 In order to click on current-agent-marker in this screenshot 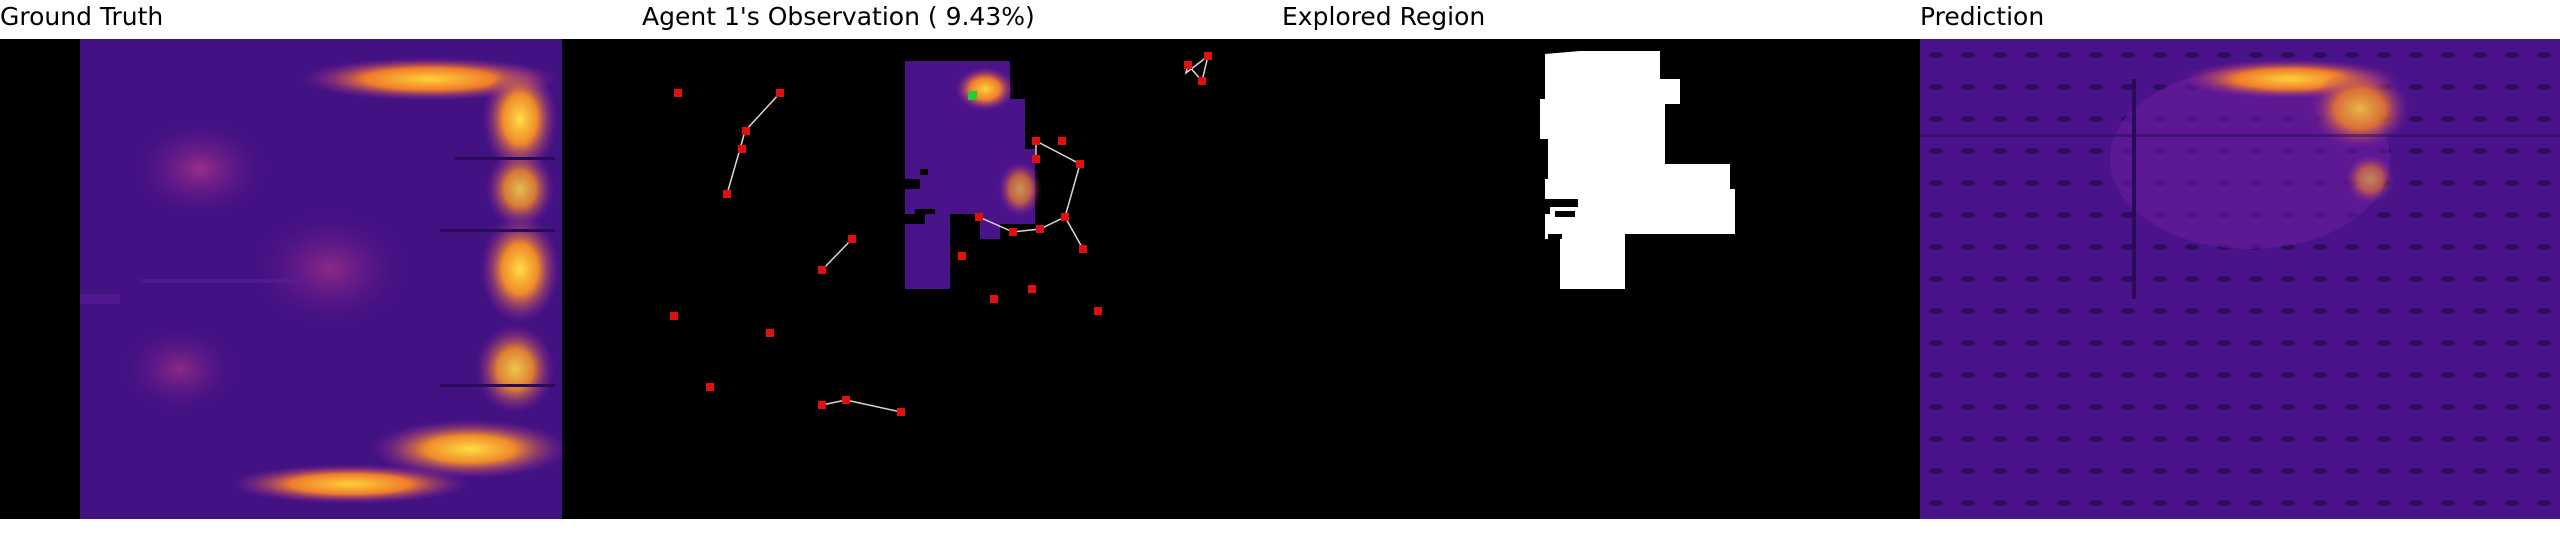, I will do `click(972, 95)`.